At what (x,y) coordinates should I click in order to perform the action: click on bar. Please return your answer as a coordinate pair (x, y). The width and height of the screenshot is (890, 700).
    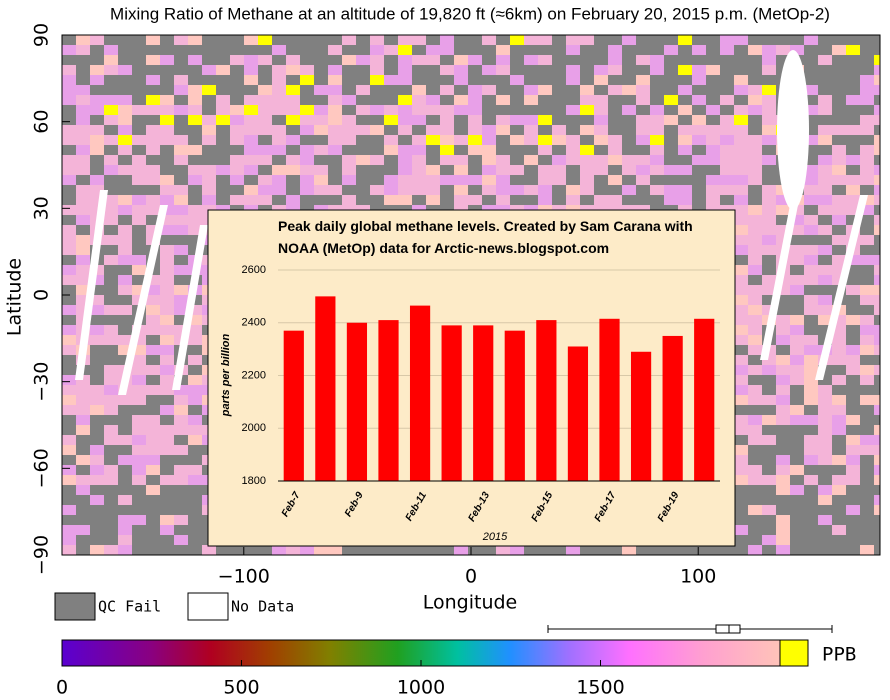
    Looking at the image, I should click on (293, 405).